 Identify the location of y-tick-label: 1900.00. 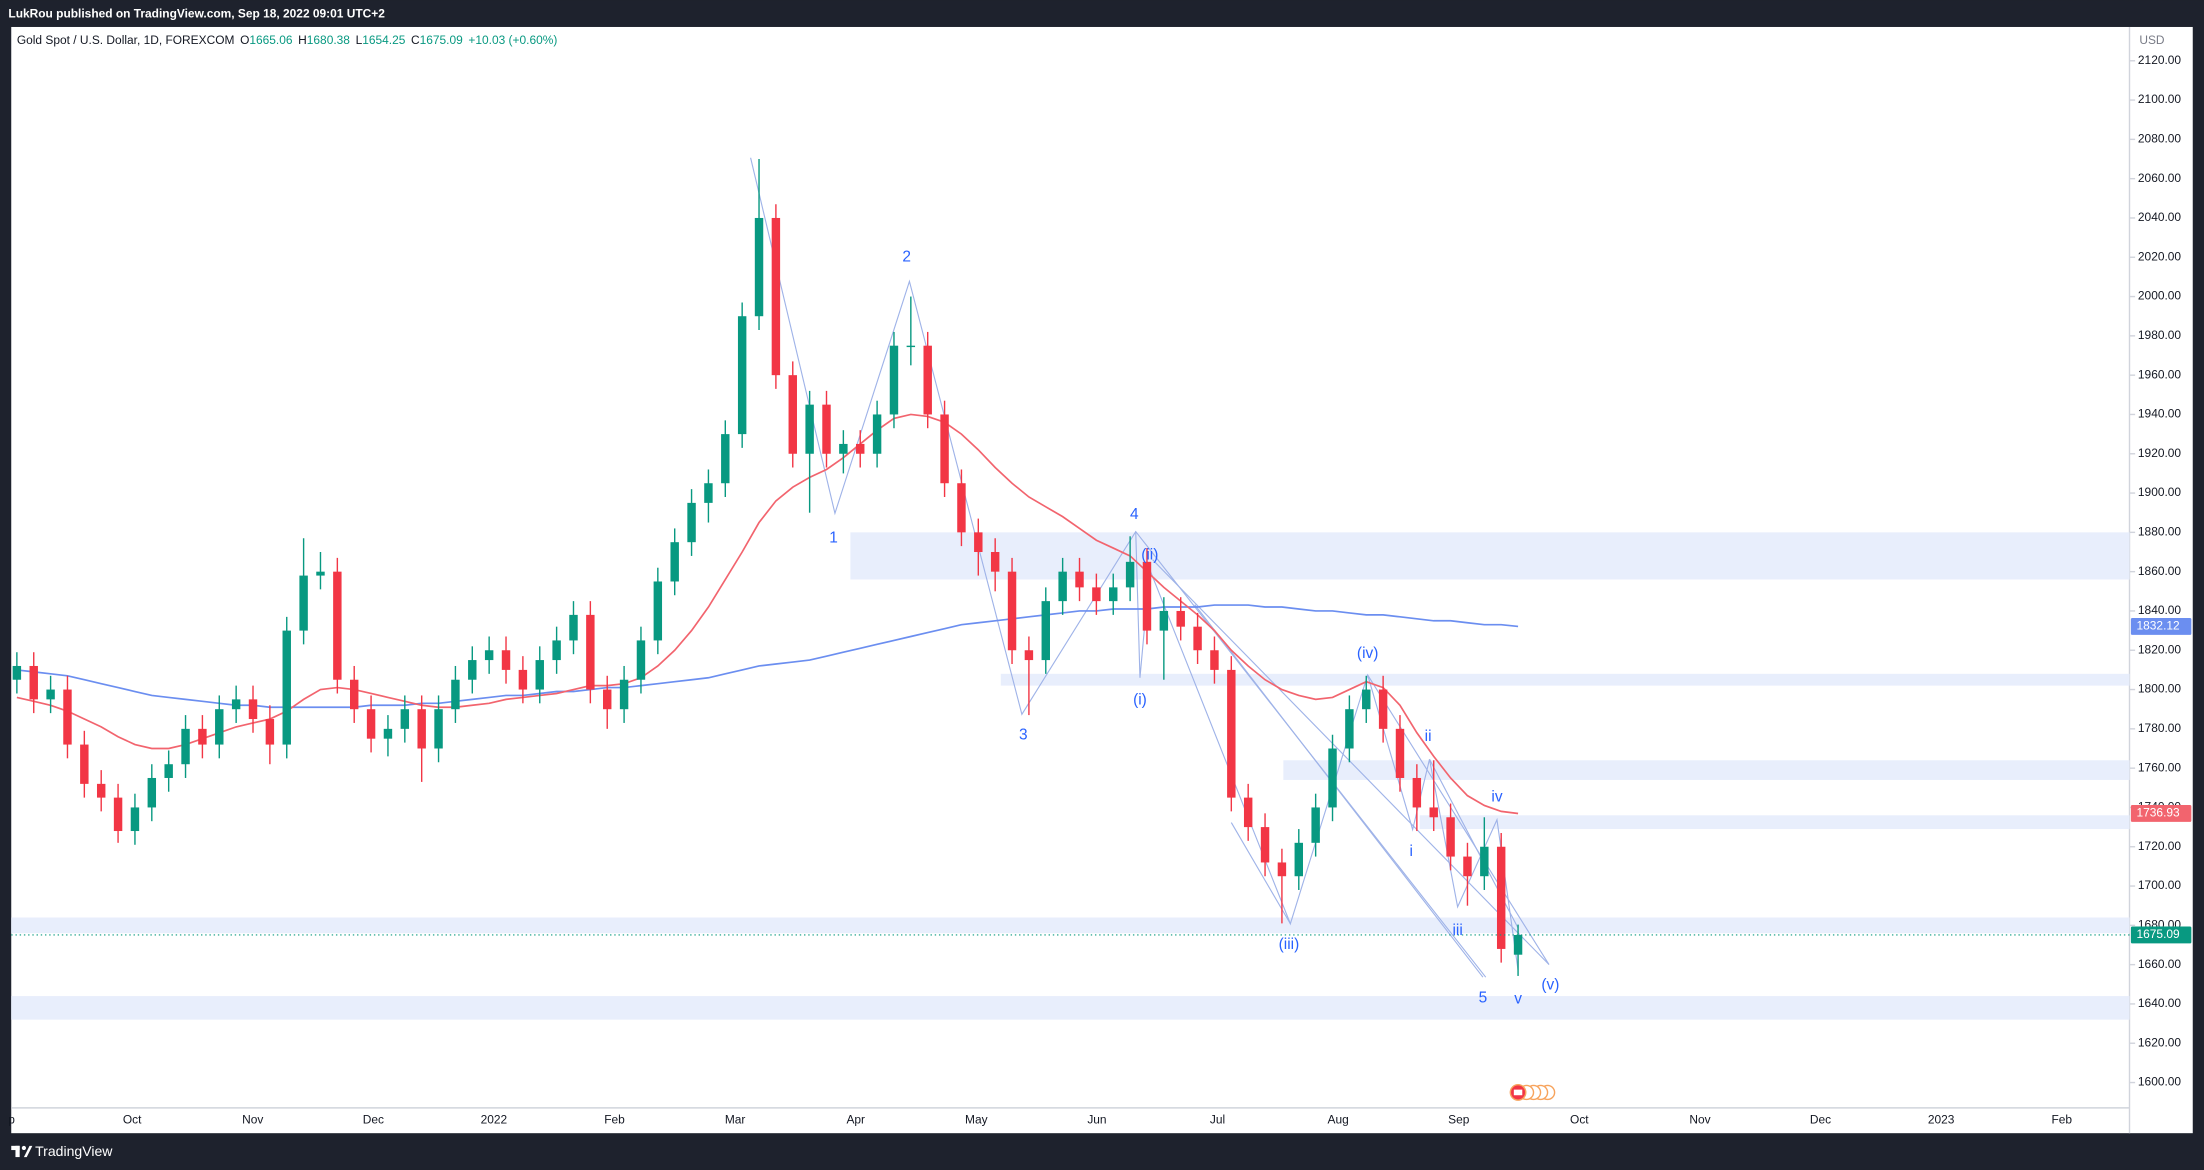
(2160, 492).